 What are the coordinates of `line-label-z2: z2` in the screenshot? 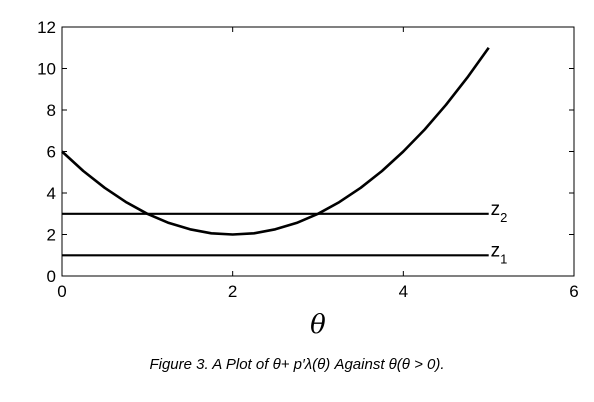 It's located at (499, 212).